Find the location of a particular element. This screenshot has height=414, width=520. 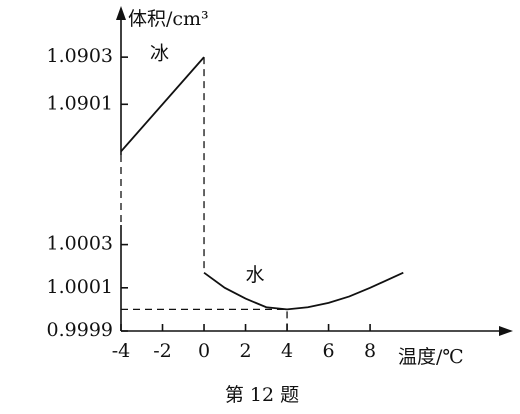

x-tick-label: 8 is located at coordinates (370, 351).